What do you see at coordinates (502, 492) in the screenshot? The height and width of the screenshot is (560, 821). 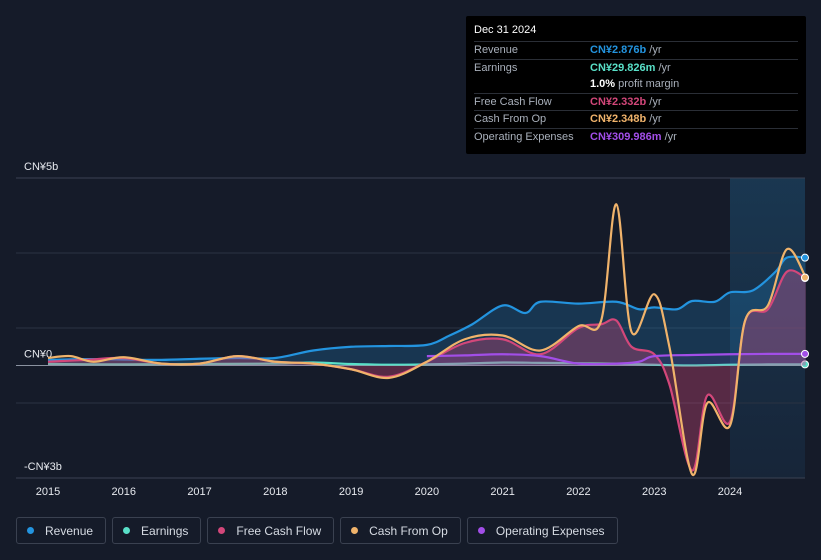 I see `x-tick-label: 2021` at bounding box center [502, 492].